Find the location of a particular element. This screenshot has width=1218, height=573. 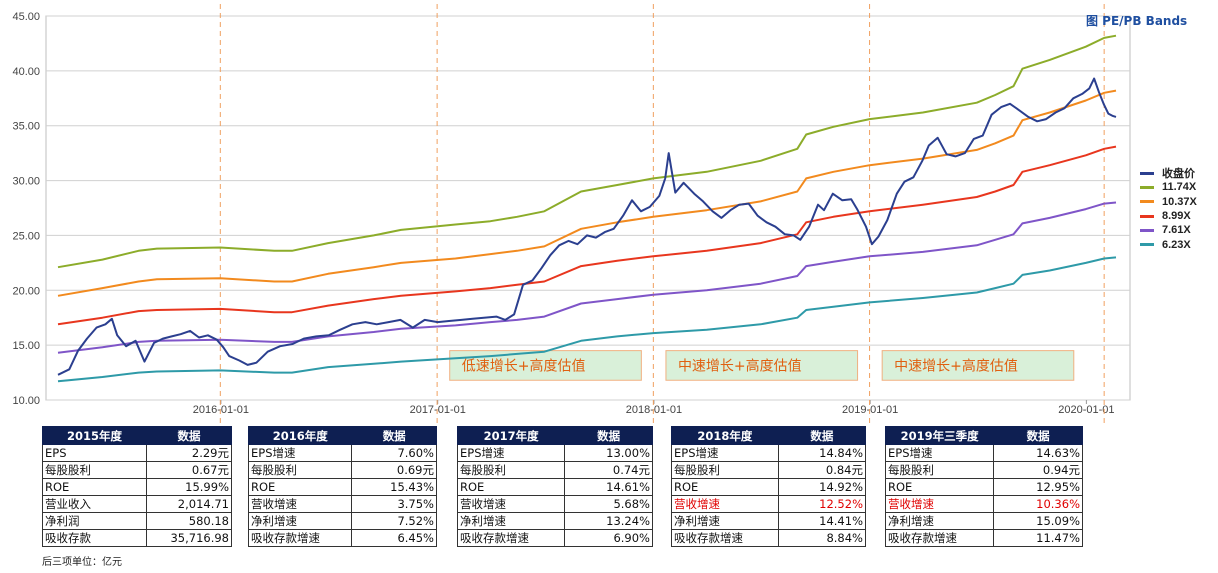

table-row: EPS增速 7.60% is located at coordinates (342, 453).